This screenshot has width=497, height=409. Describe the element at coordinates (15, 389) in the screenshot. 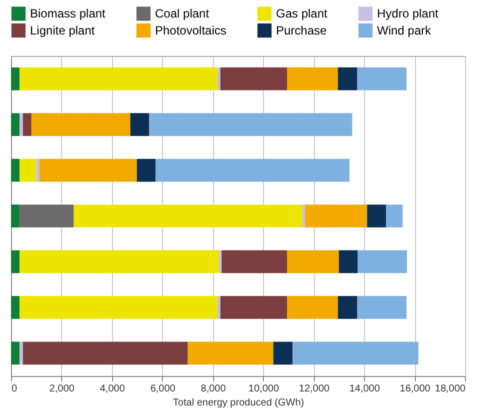

I see `x-tick-label: 0` at that location.